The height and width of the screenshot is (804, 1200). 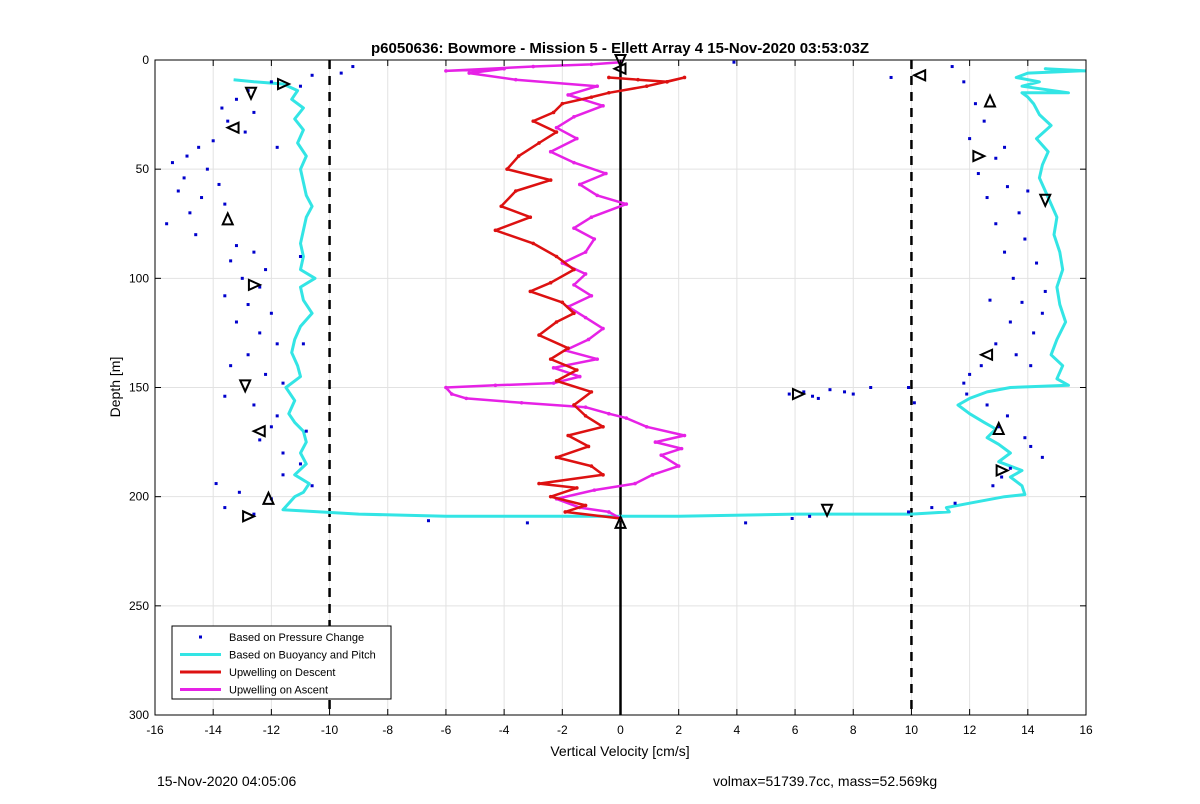 What do you see at coordinates (504, 730) in the screenshot?
I see `x-tick-label: -4` at bounding box center [504, 730].